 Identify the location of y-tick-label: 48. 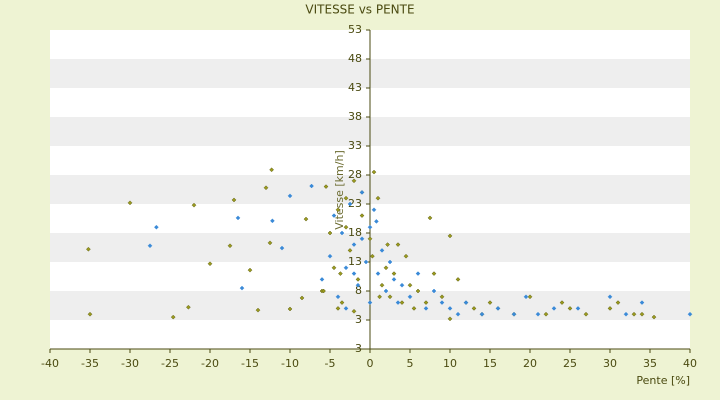
(355, 58).